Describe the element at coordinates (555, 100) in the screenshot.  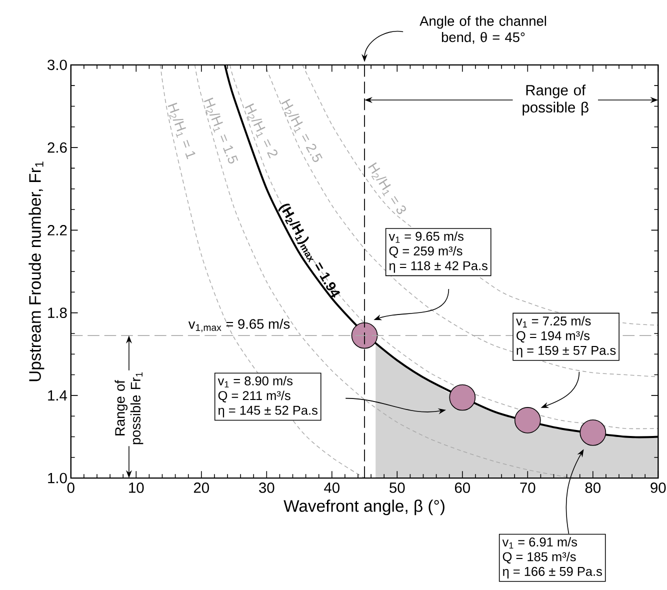
I see `annotation: Range of possible β` at that location.